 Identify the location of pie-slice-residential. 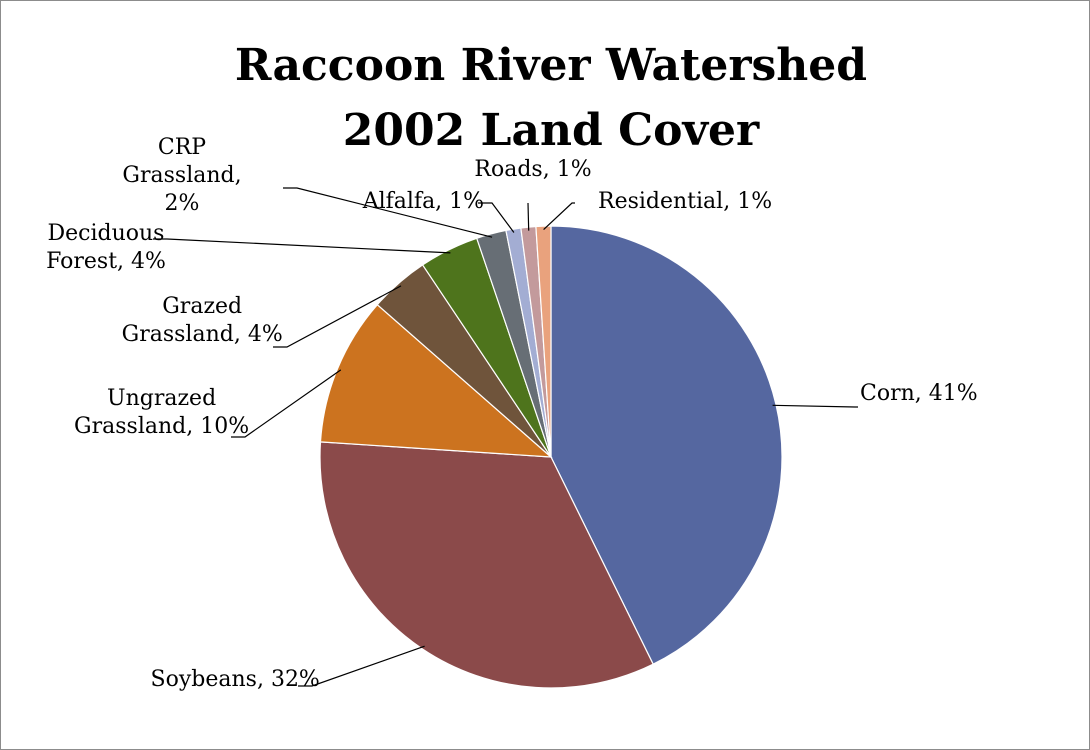
(543, 341).